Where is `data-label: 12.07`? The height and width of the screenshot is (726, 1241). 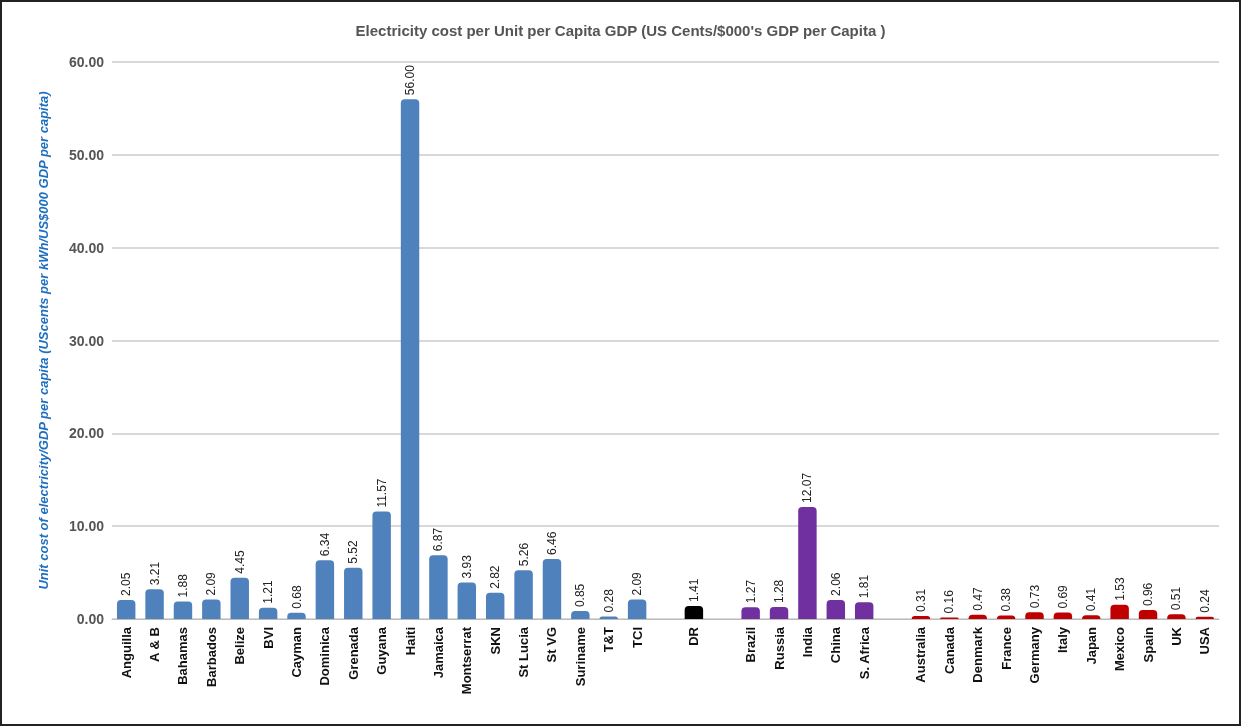 data-label: 12.07 is located at coordinates (807, 487).